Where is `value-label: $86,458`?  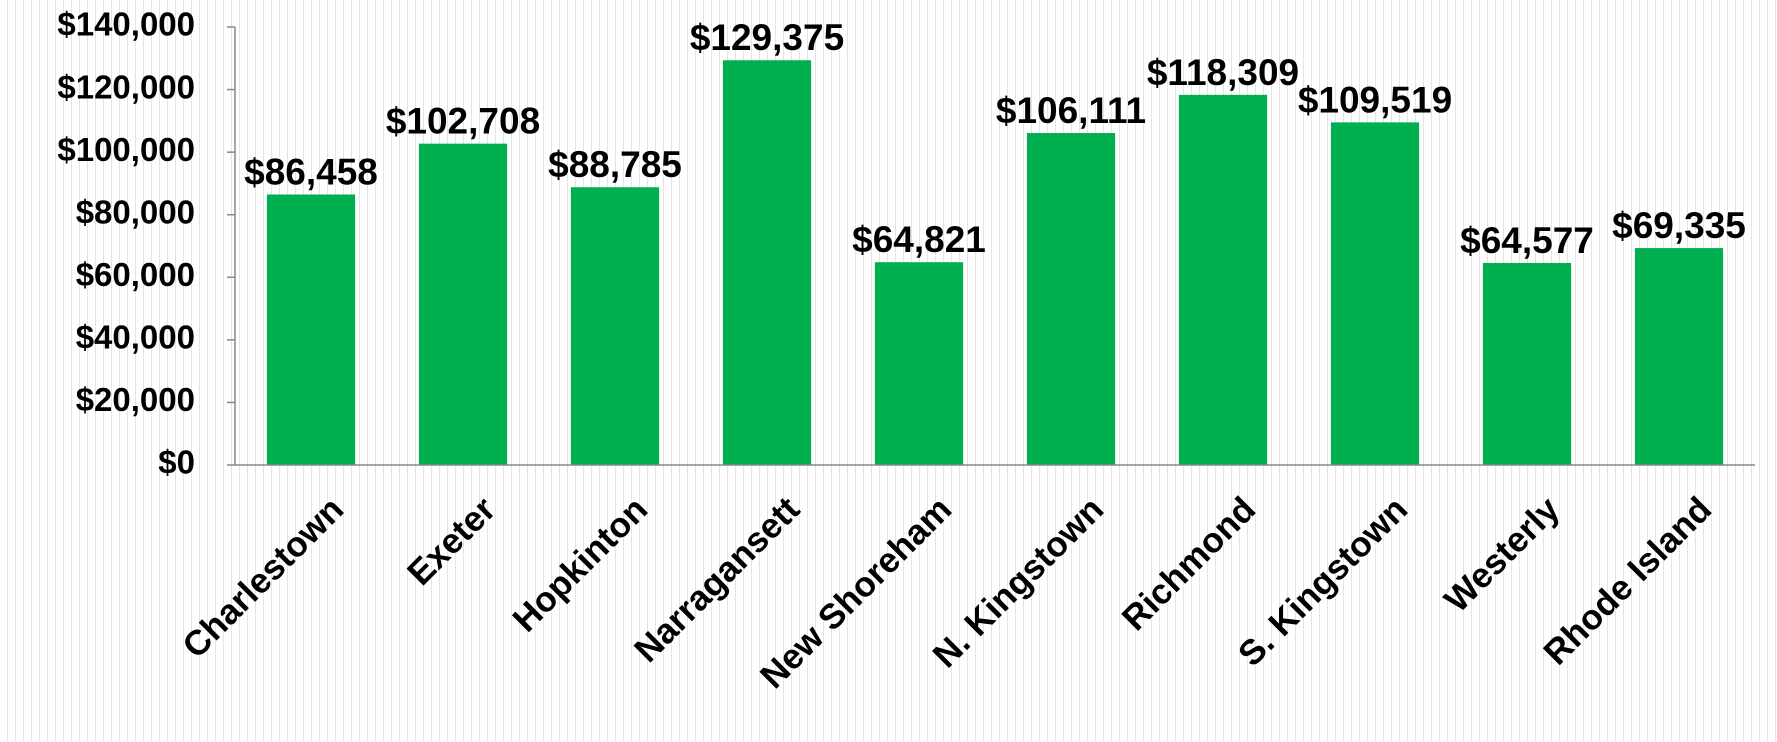
value-label: $86,458 is located at coordinates (311, 172).